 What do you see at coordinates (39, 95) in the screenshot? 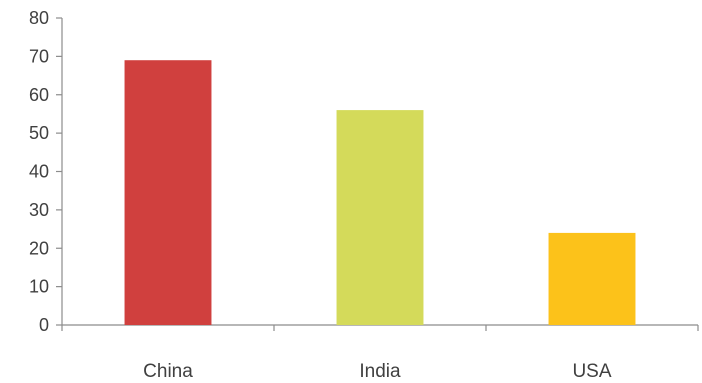
I see `y-tick-label: 60` at bounding box center [39, 95].